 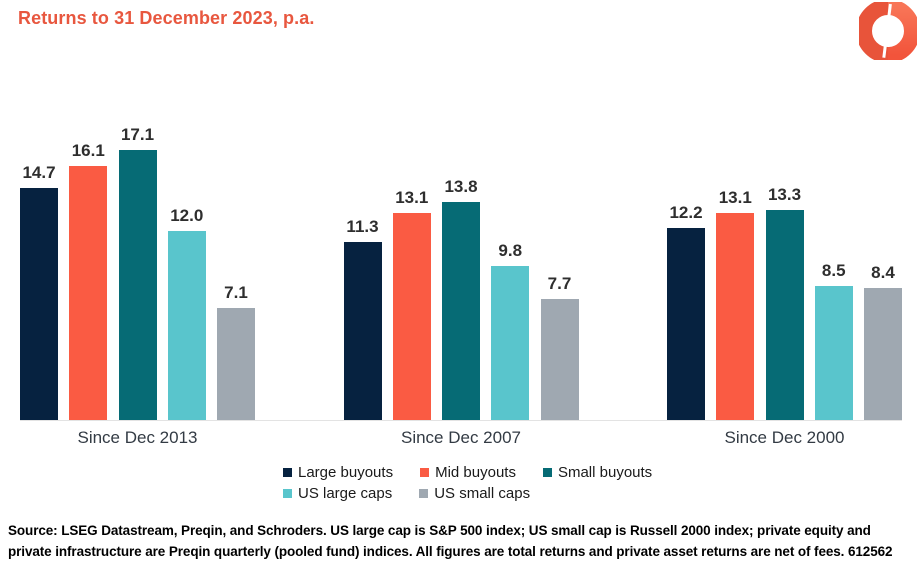 What do you see at coordinates (137, 437) in the screenshot?
I see `category-label: Since Dec 2013` at bounding box center [137, 437].